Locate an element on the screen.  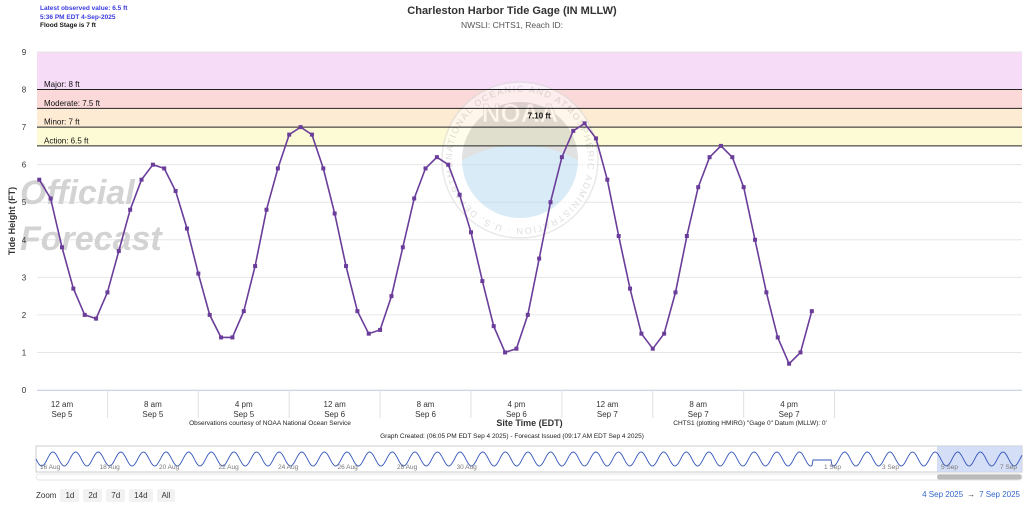
range-from-date: 4 Sep 2025 is located at coordinates (943, 494).